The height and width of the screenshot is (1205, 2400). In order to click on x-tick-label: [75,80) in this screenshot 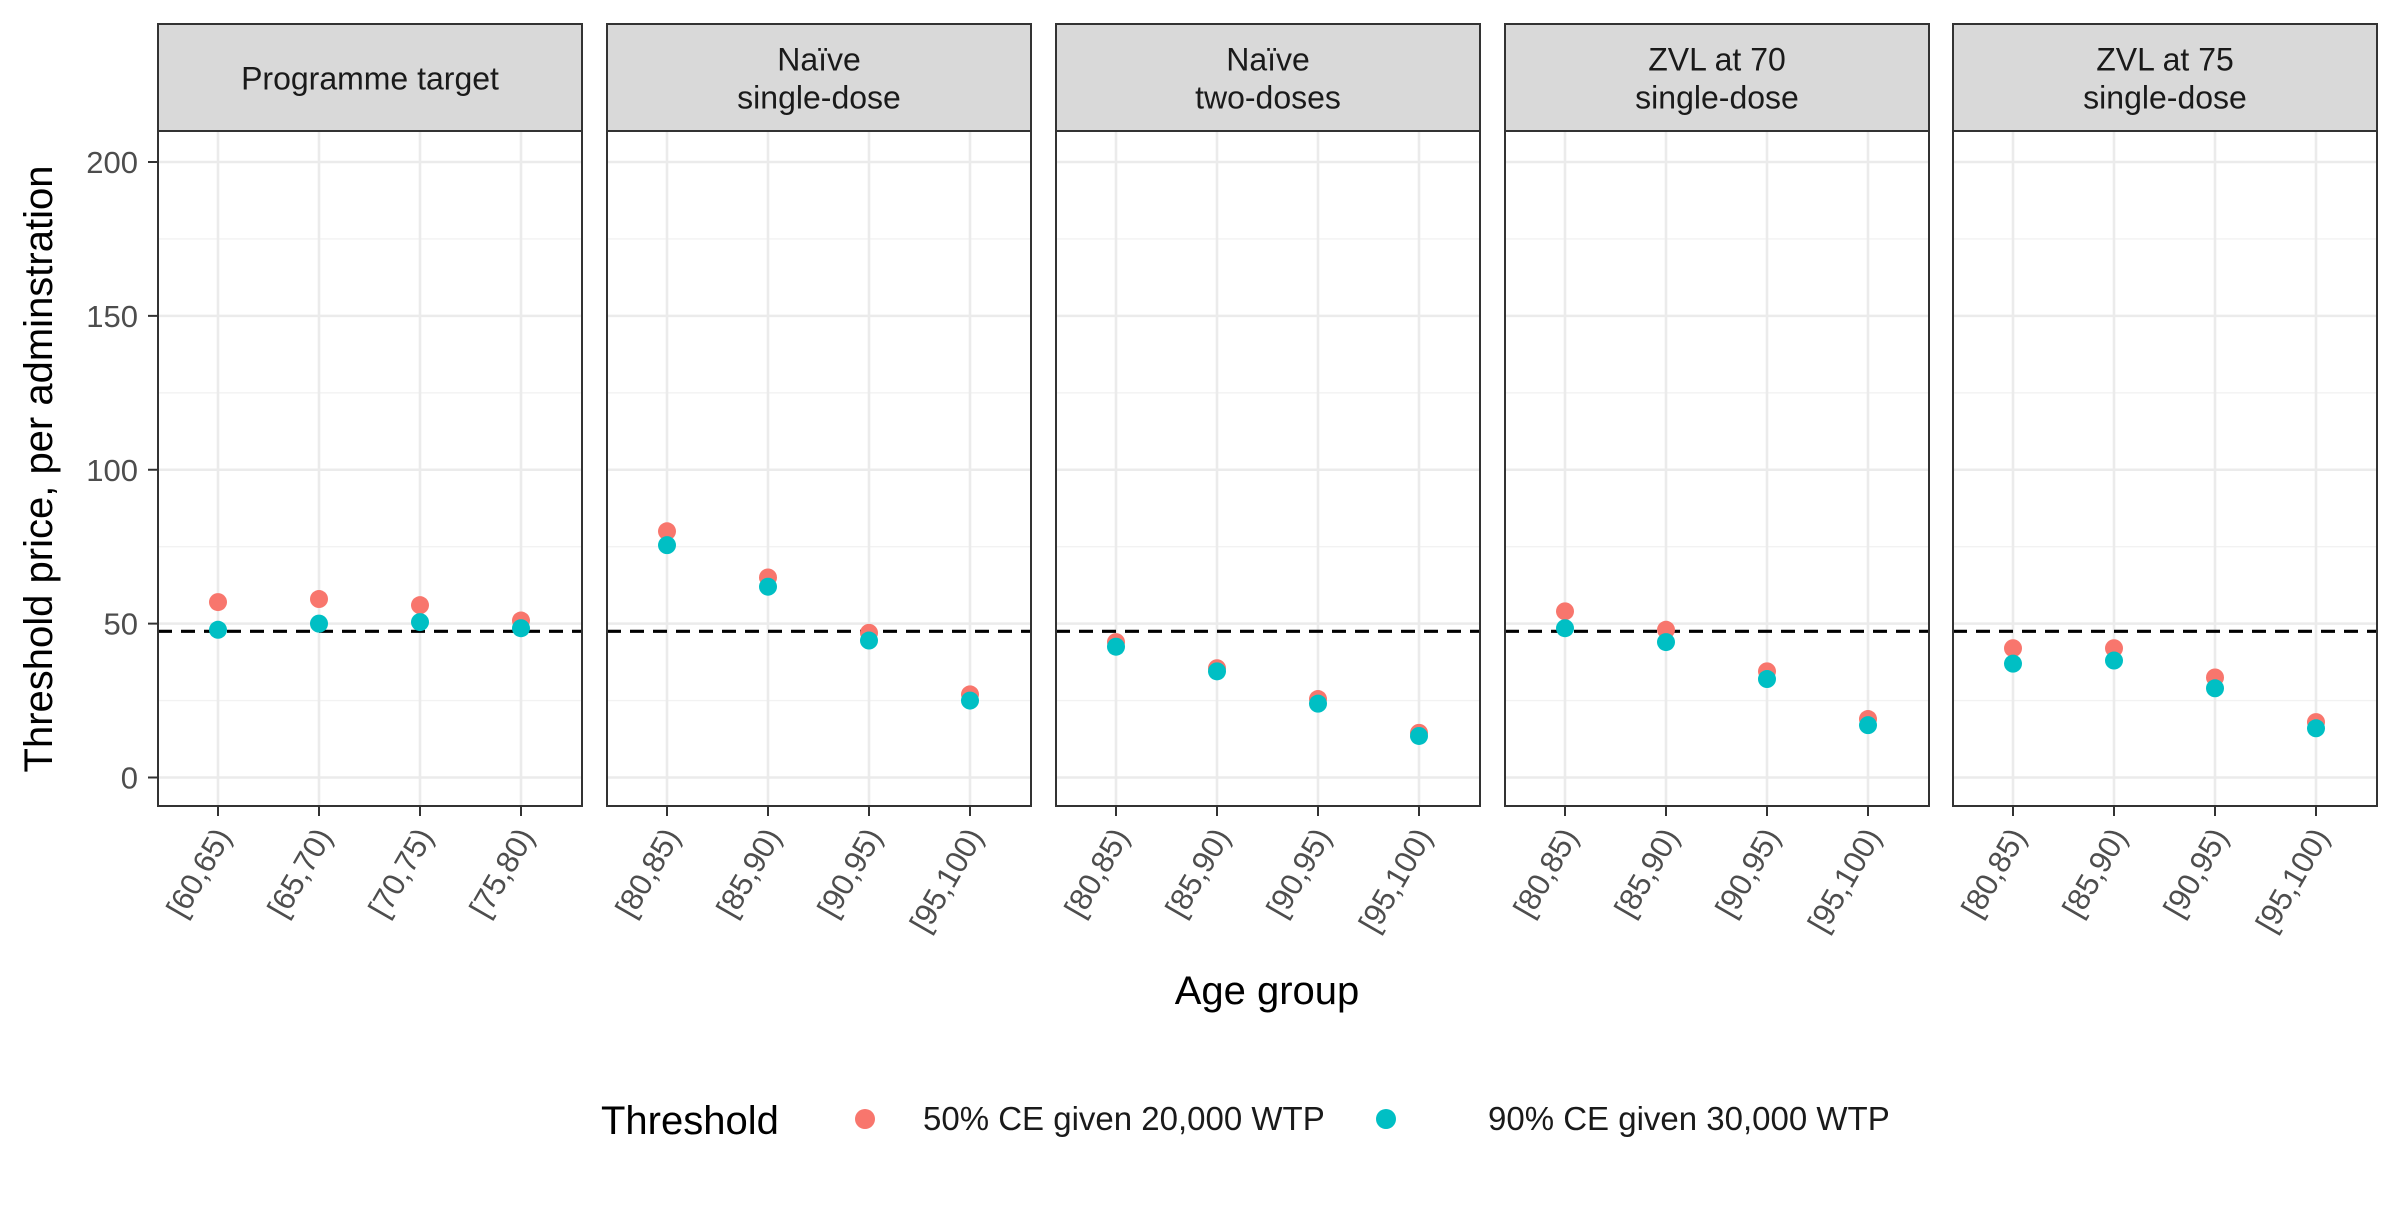, I will do `click(501, 872)`.